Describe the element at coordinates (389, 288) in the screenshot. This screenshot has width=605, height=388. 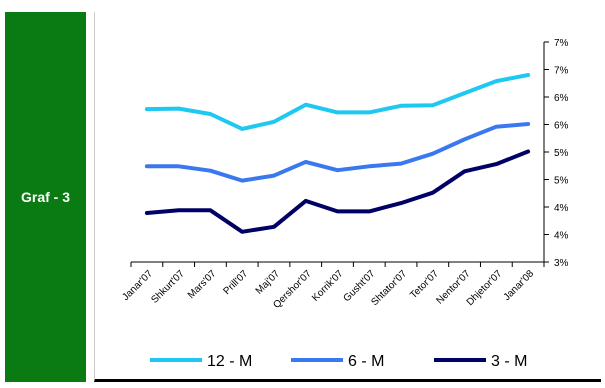
I see `x-tick-label: Shtator'07` at that location.